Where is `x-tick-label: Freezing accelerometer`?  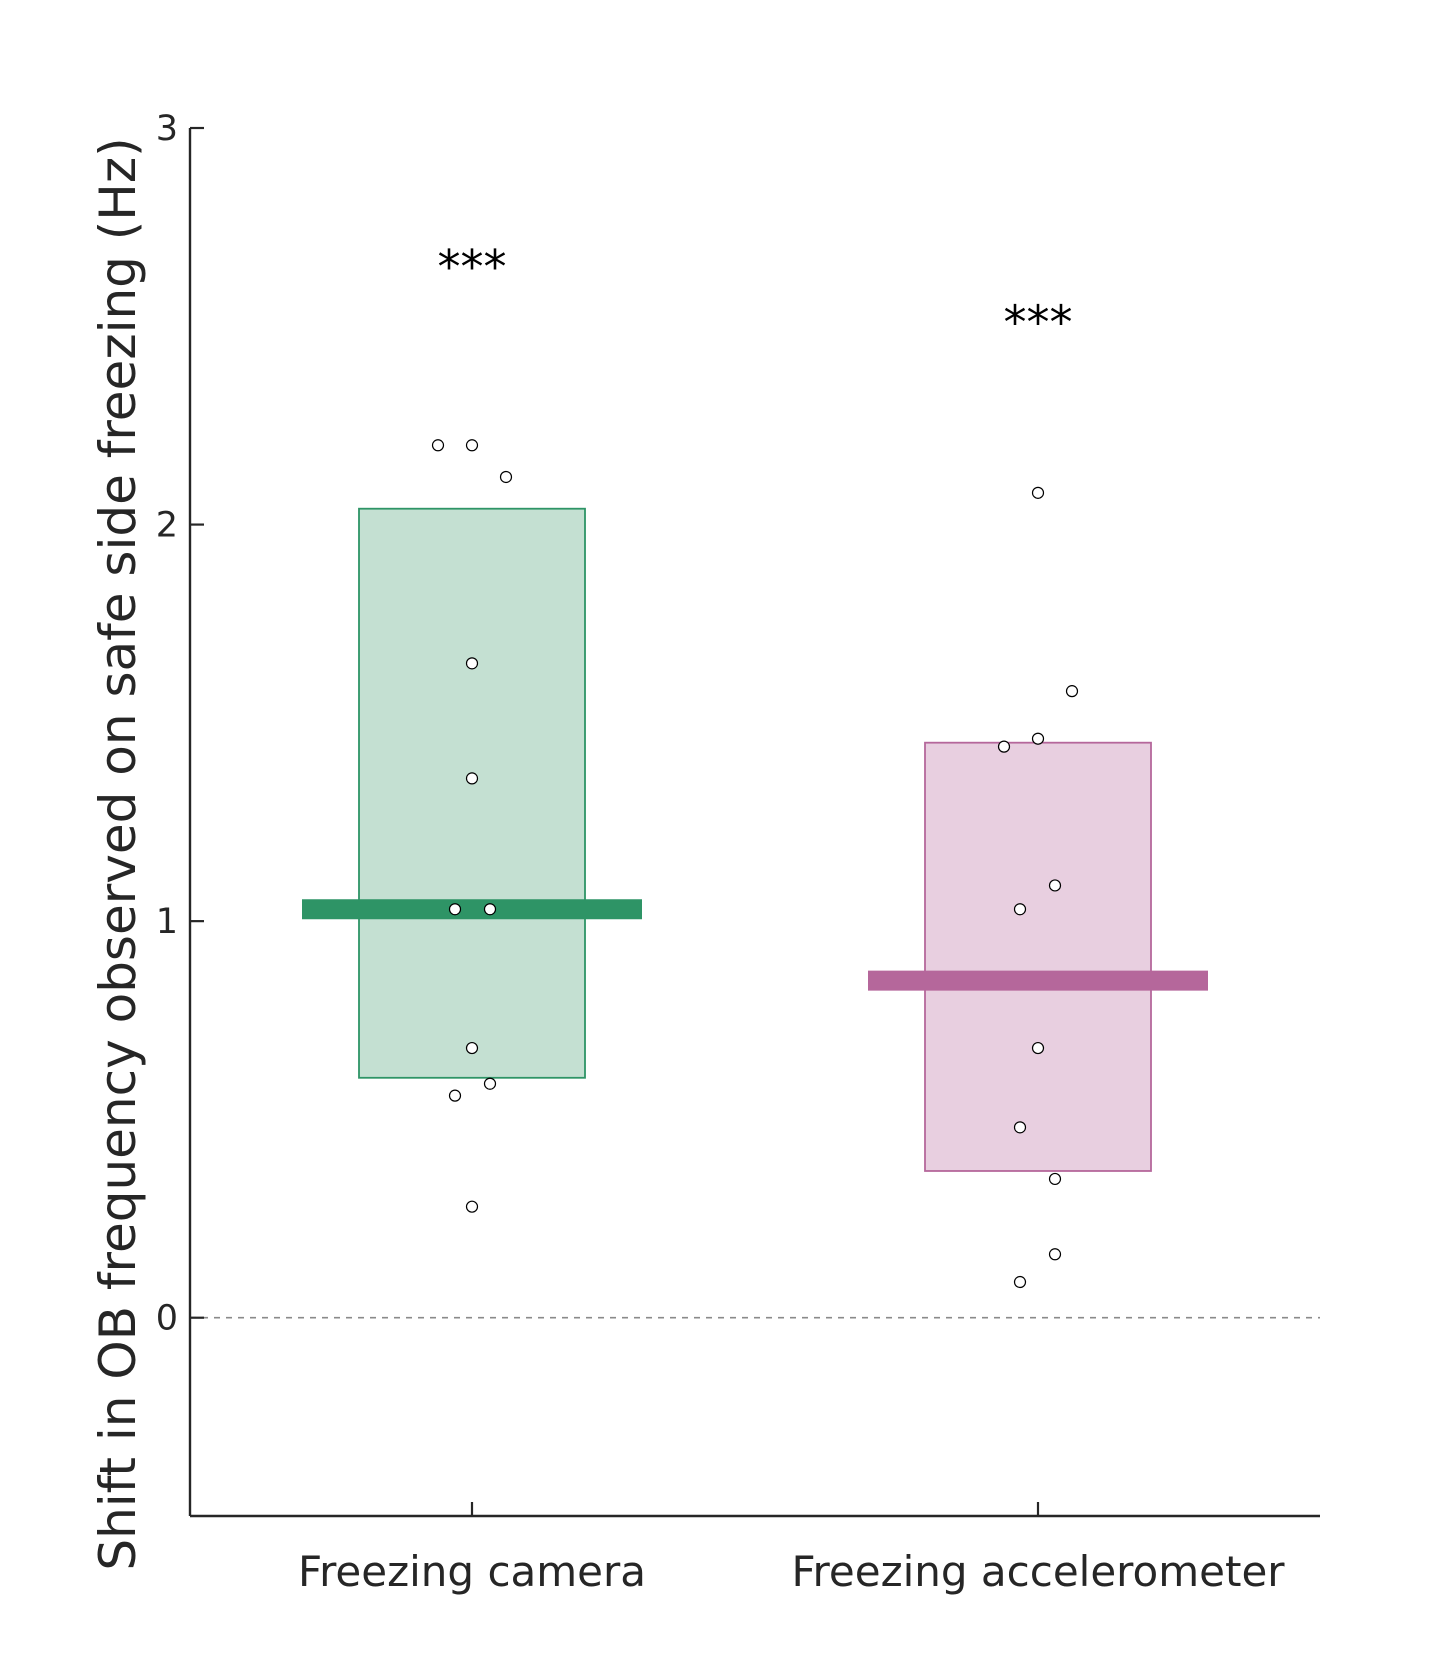
x-tick-label: Freezing accelerometer is located at coordinates (1038, 1571).